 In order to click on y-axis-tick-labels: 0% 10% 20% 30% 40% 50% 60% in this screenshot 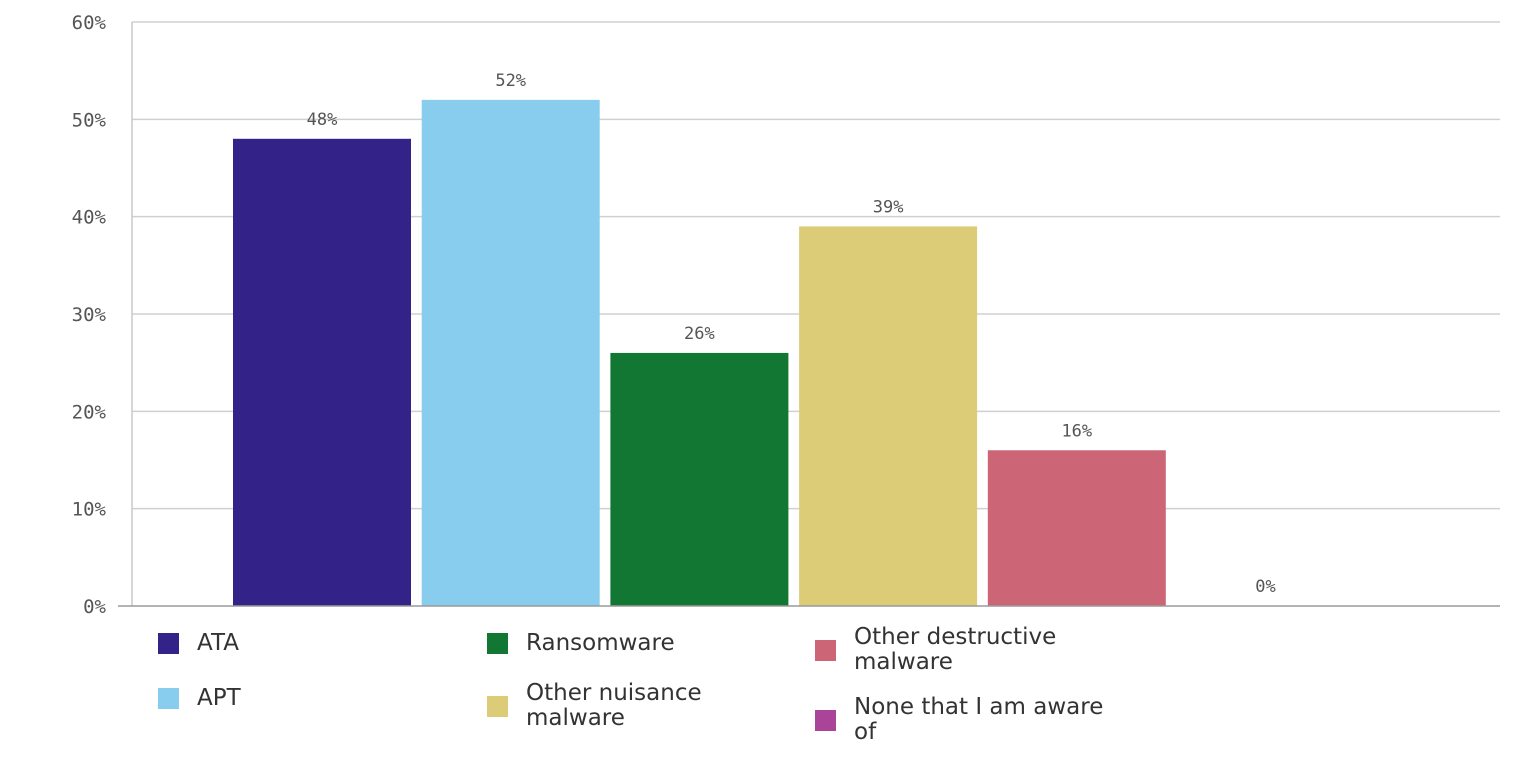, I will do `click(89, 315)`.